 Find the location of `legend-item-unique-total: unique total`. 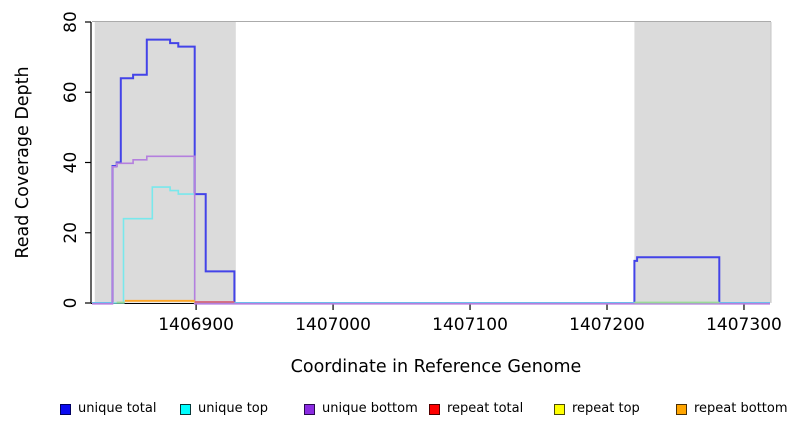

legend-item-unique-total: unique total is located at coordinates (108, 409).